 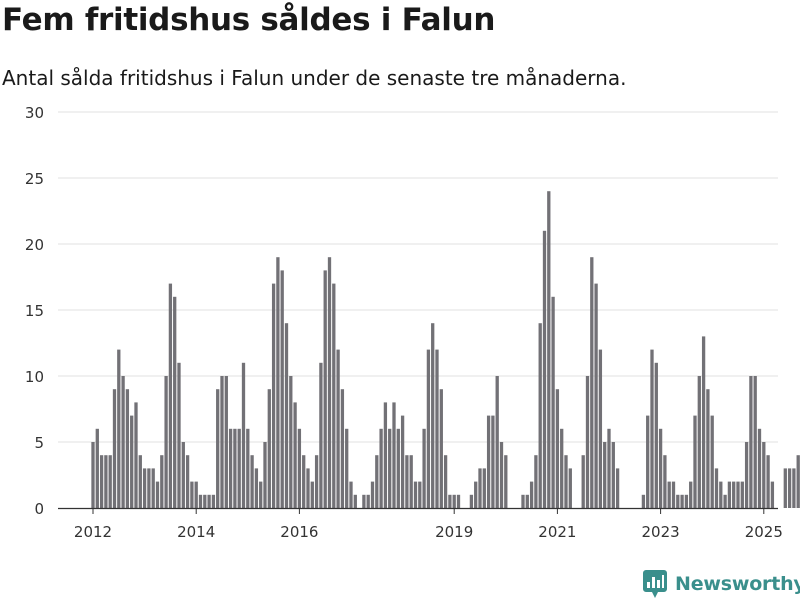 What do you see at coordinates (196, 532) in the screenshot?
I see `x-tick-label: 2014` at bounding box center [196, 532].